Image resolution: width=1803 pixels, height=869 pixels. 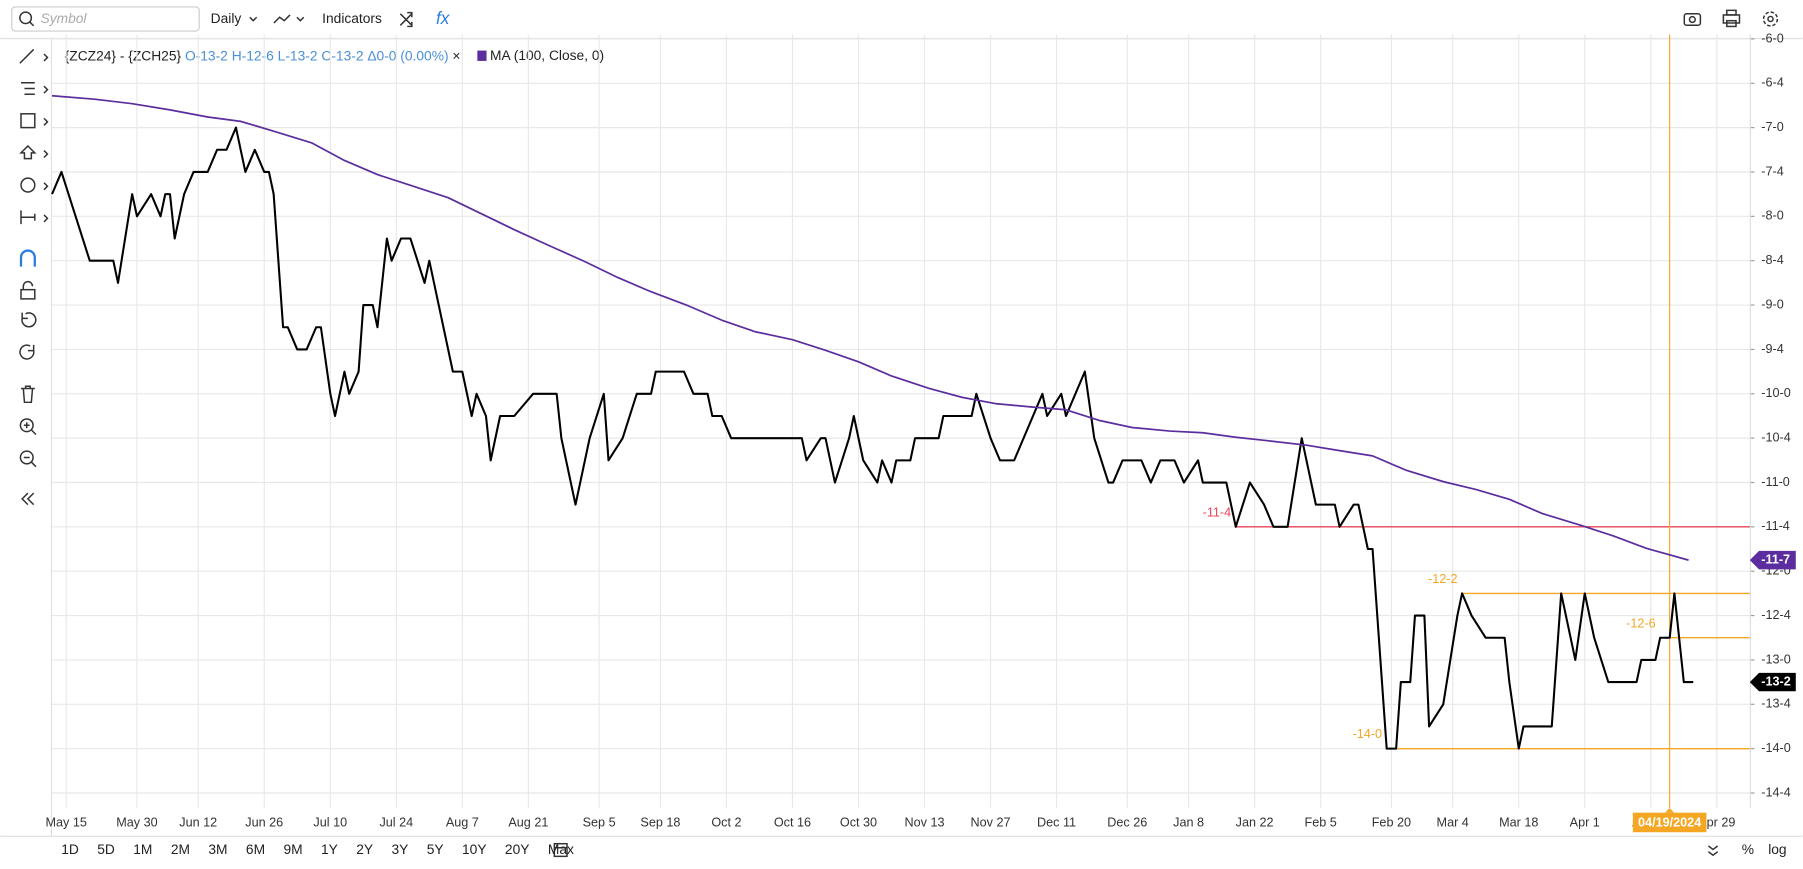 What do you see at coordinates (1772, 260) in the screenshot?
I see `y-tick-label: -8-4` at bounding box center [1772, 260].